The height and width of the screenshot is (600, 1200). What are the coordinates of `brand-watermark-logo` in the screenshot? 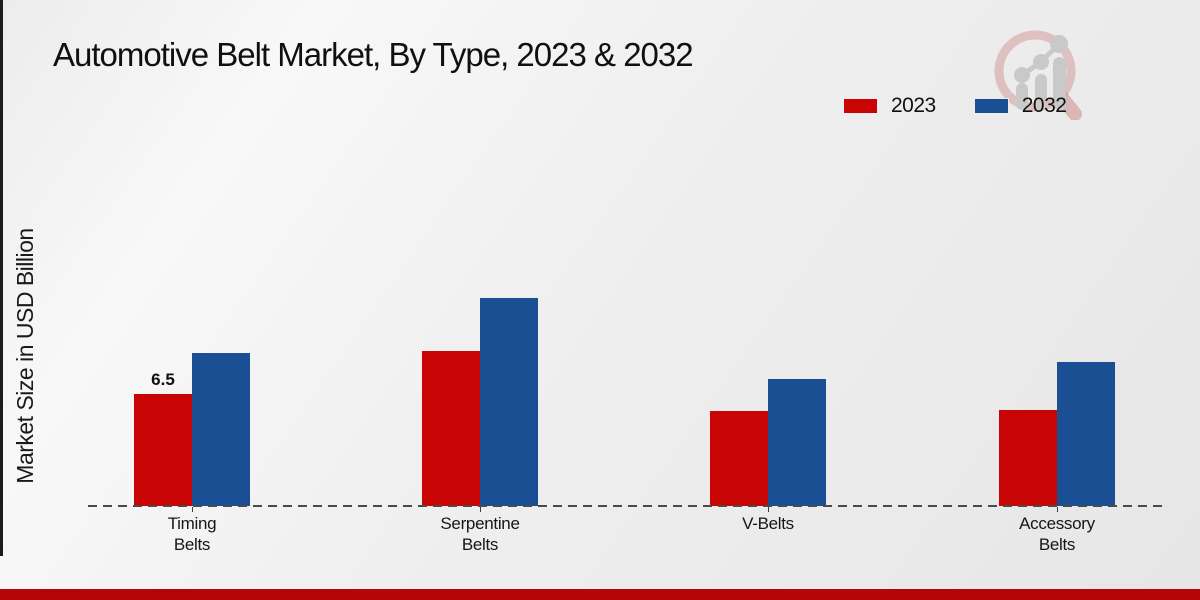 It's located at (1038, 75).